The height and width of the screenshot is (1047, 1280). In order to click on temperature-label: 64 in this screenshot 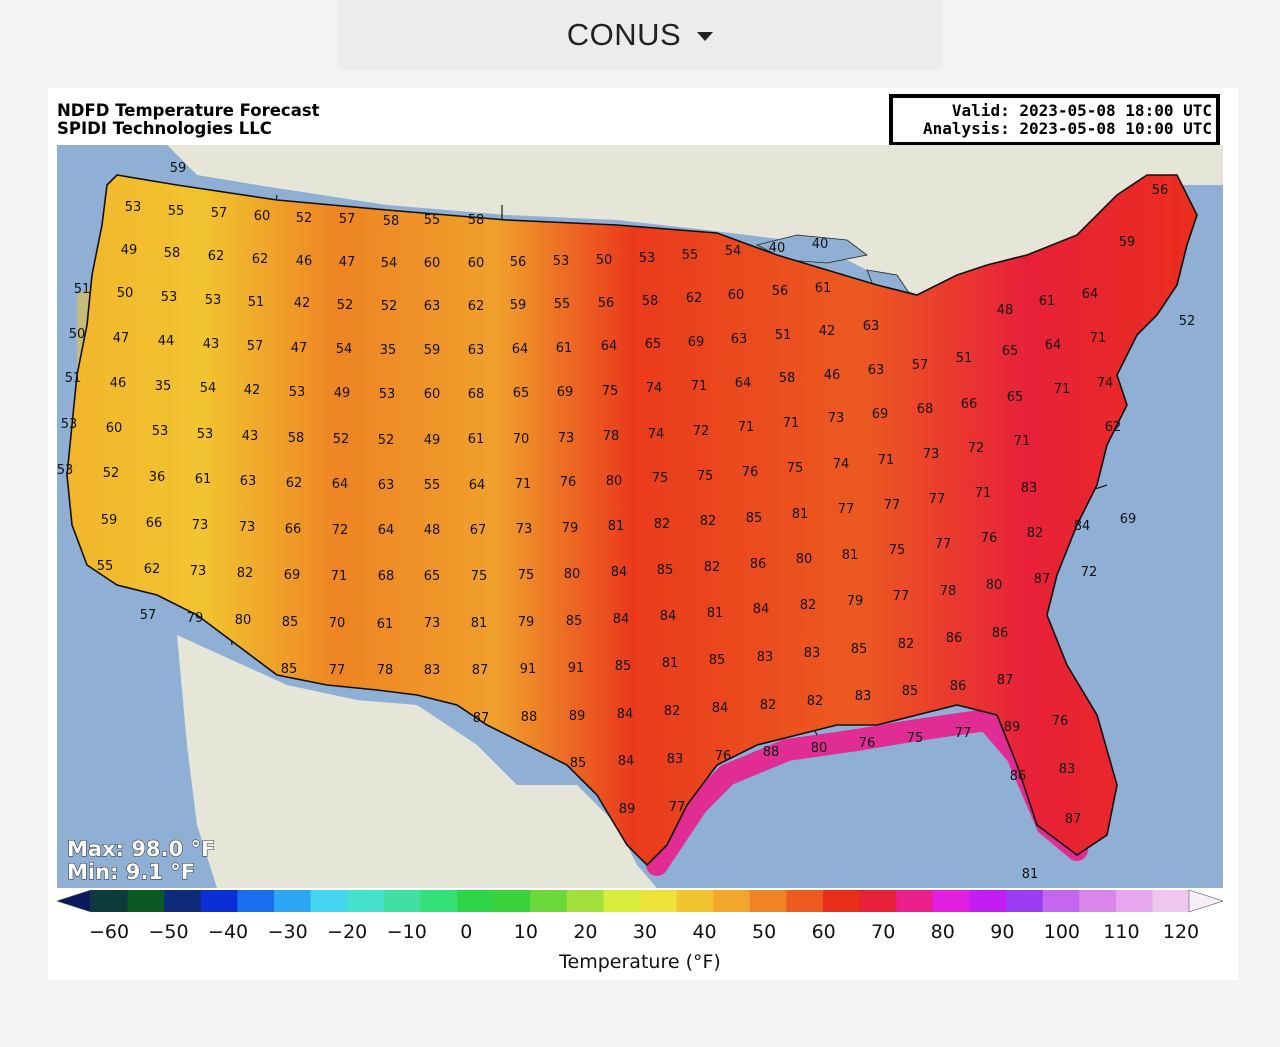, I will do `click(743, 383)`.